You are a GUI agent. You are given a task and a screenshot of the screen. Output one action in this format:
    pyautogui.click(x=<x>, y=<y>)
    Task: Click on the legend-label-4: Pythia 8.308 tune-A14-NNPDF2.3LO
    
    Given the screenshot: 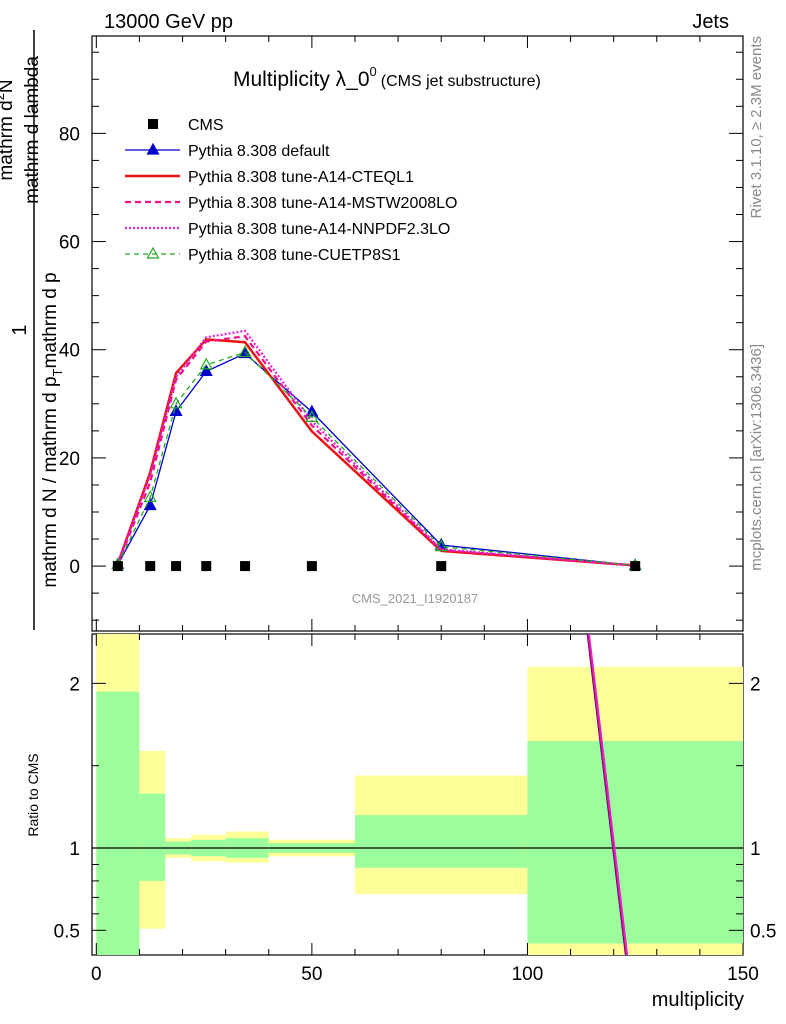 What is the action you would take?
    pyautogui.click(x=319, y=229)
    